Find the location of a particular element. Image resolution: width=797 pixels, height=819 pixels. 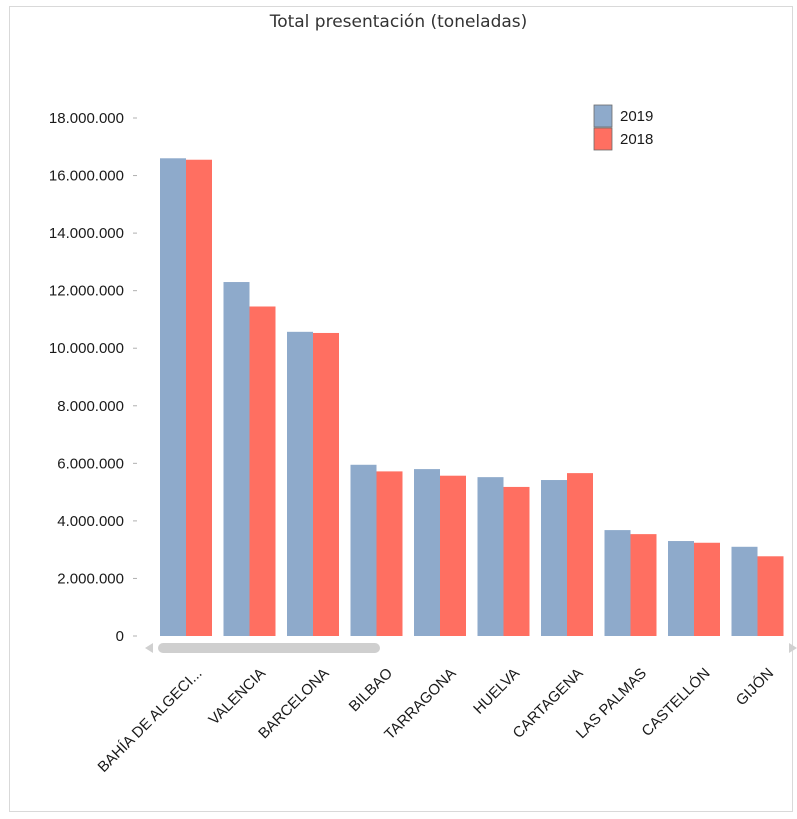

y-tick-label: 0 is located at coordinates (120, 636).